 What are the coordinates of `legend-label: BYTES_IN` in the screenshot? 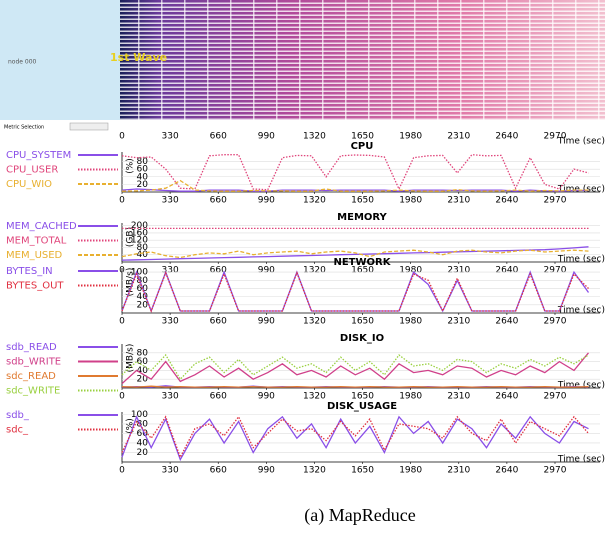 It's located at (29, 271).